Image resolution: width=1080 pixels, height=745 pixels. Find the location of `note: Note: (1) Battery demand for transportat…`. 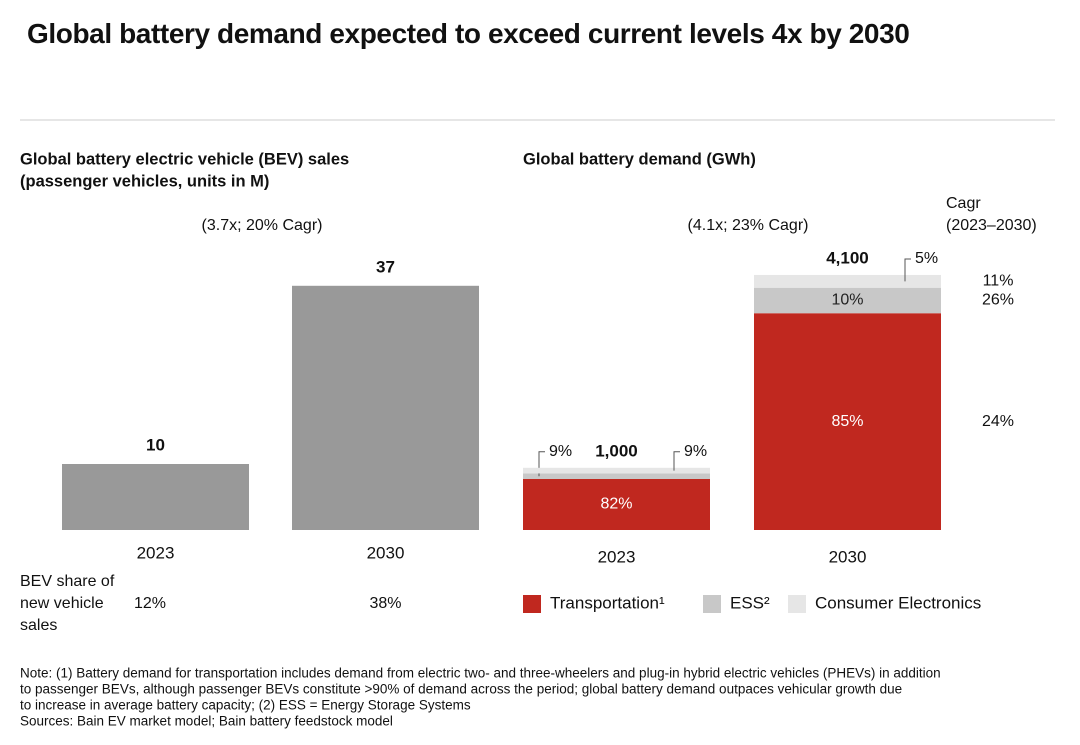

note: Note: (1) Battery demand for transportat… is located at coordinates (480, 673).